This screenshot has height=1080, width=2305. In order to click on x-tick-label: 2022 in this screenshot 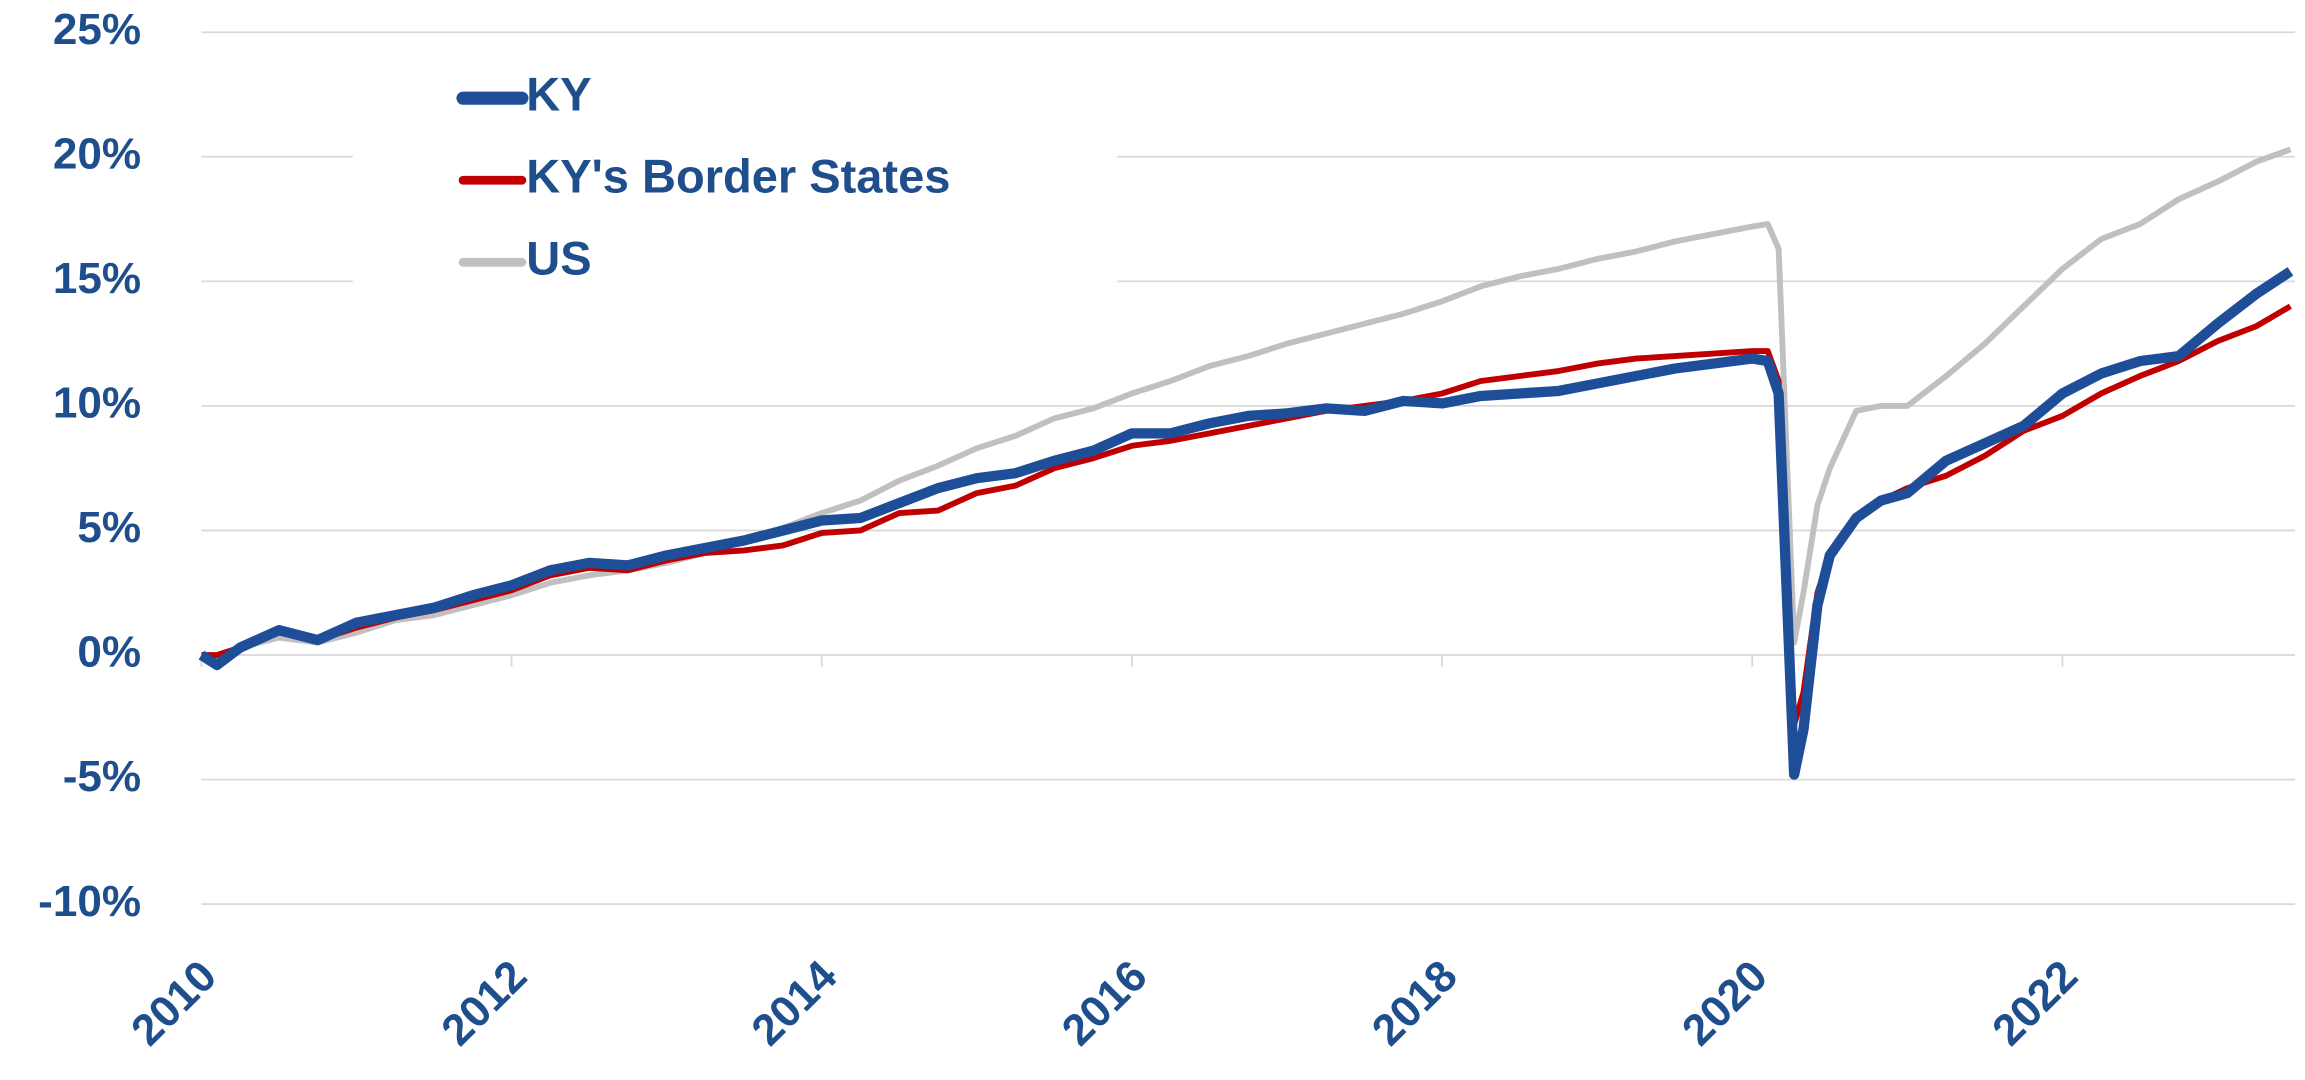, I will do `click(2035, 1003)`.